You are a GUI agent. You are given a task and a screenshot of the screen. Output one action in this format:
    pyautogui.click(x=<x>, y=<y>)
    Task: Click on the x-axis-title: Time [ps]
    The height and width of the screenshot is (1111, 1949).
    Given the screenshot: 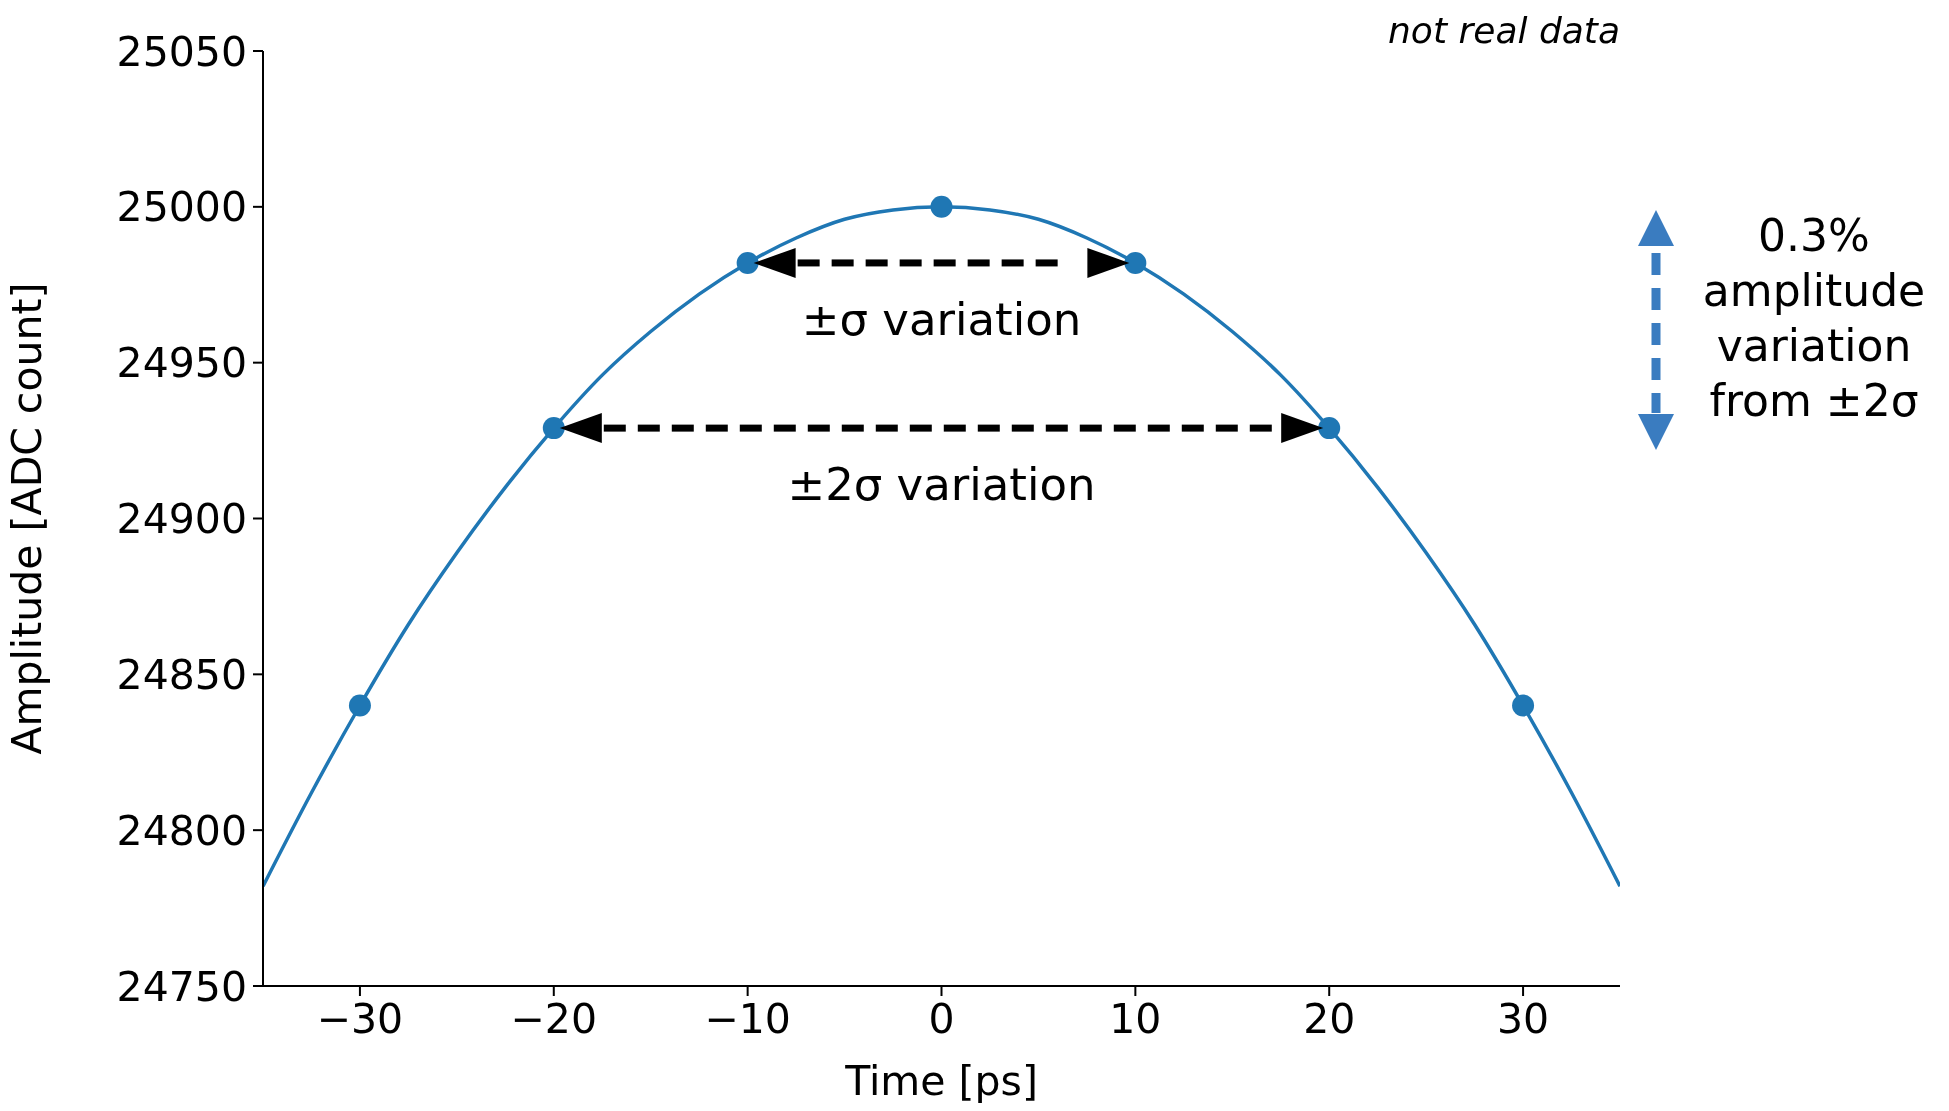 What is the action you would take?
    pyautogui.click(x=941, y=1081)
    